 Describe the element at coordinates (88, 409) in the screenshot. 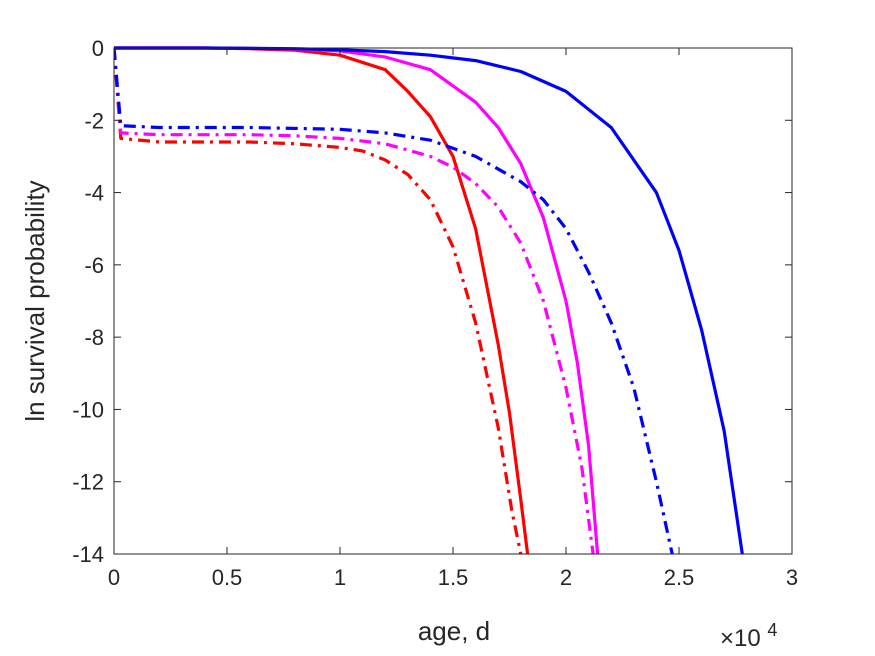

I see `y-tick-label: -10` at that location.